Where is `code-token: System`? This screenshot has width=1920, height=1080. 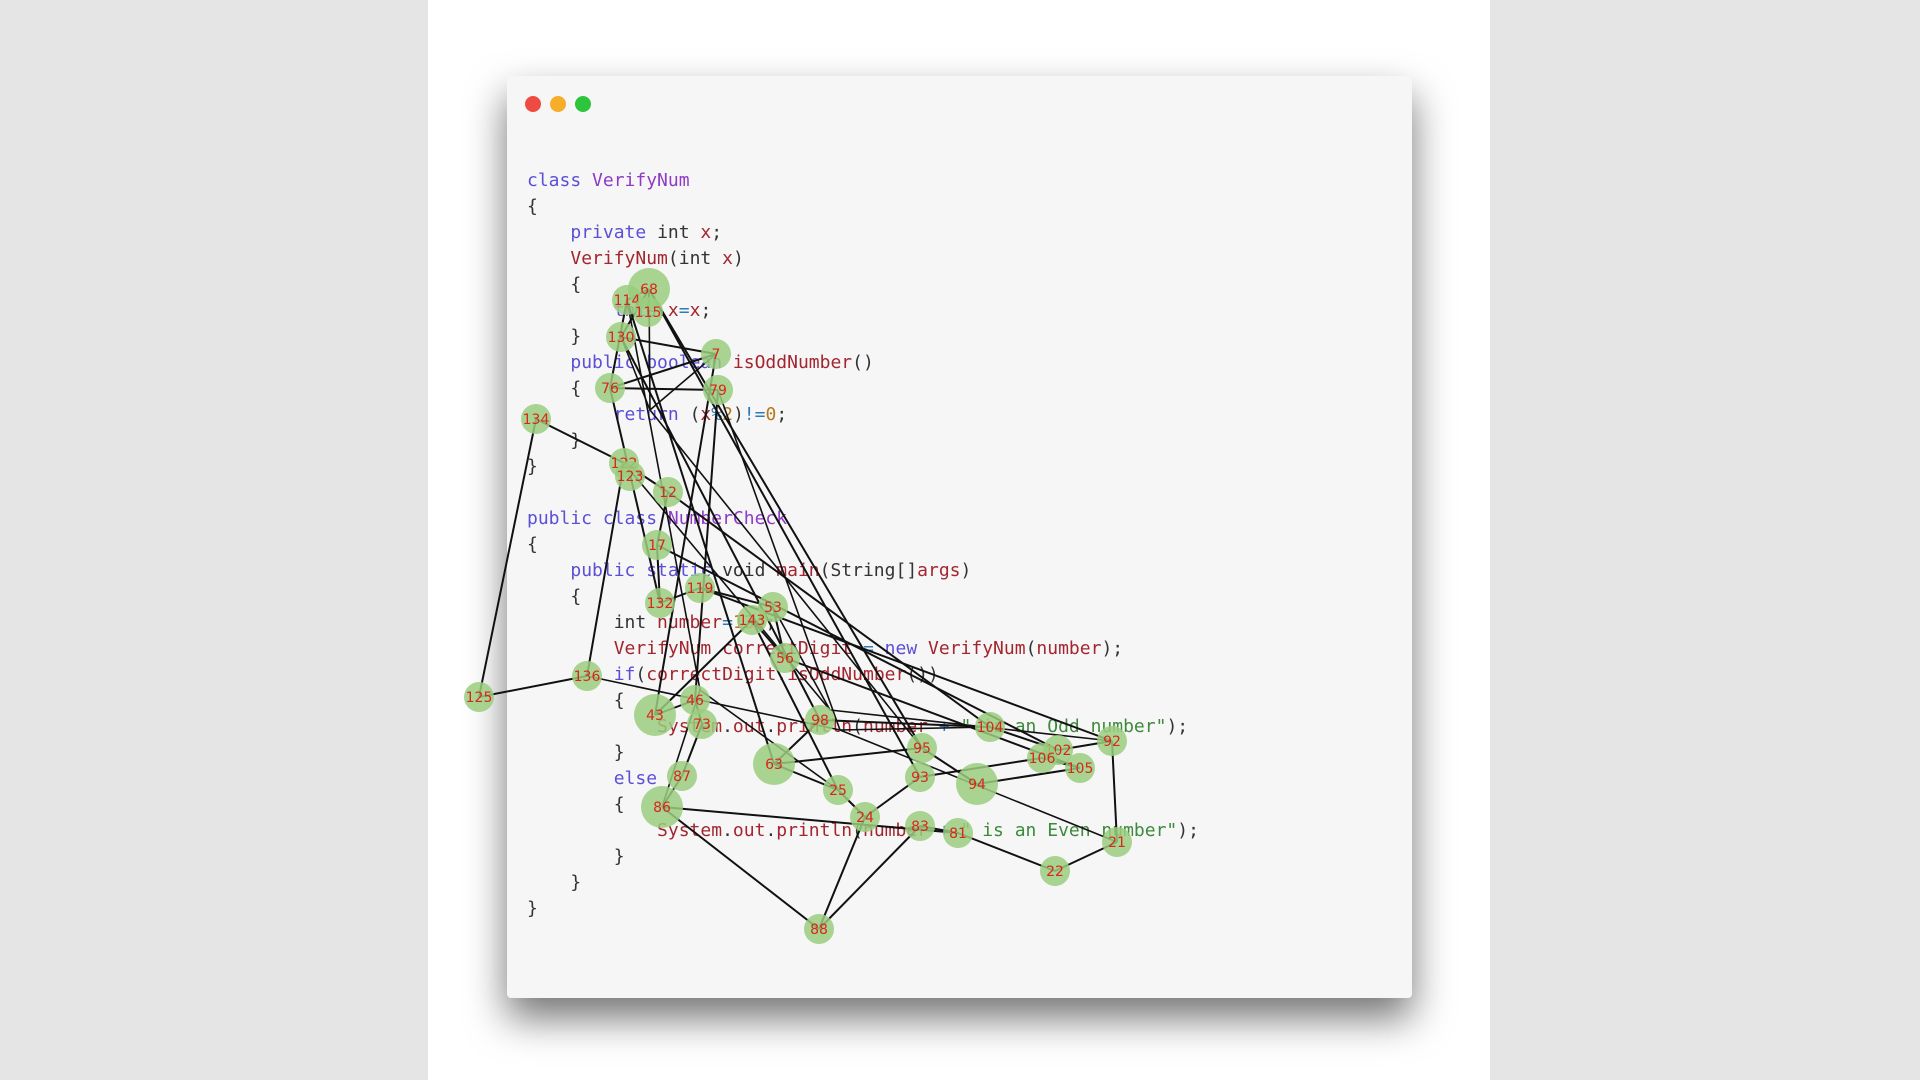 code-token: System is located at coordinates (690, 830).